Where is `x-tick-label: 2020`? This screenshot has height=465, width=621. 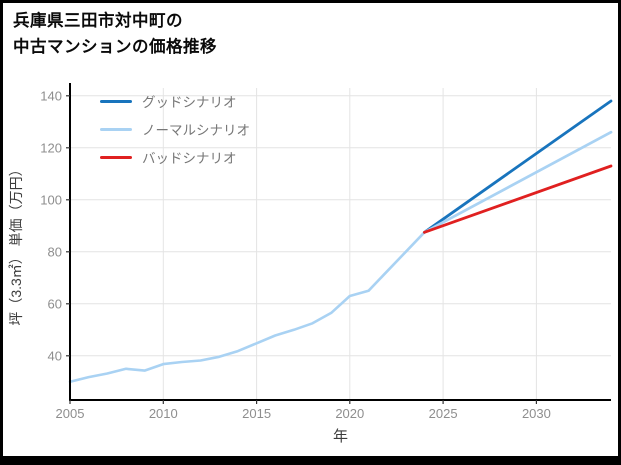
x-tick-label: 2020 is located at coordinates (349, 413).